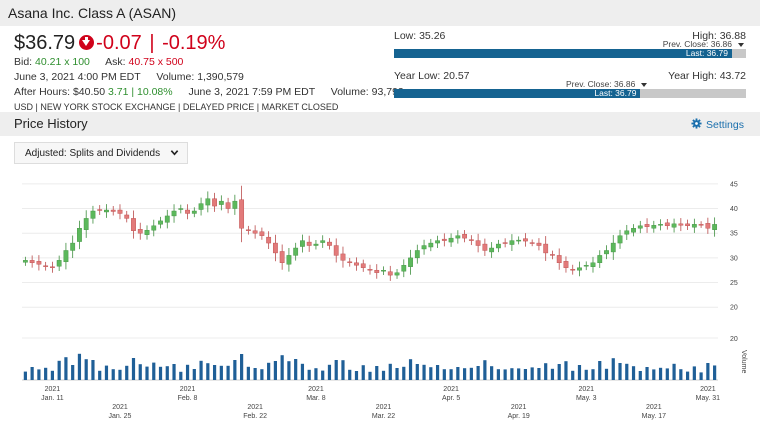 The image size is (760, 425). Describe the element at coordinates (607, 84) in the screenshot. I see `year-prev-close: Prev. Close: 36.86` at that location.